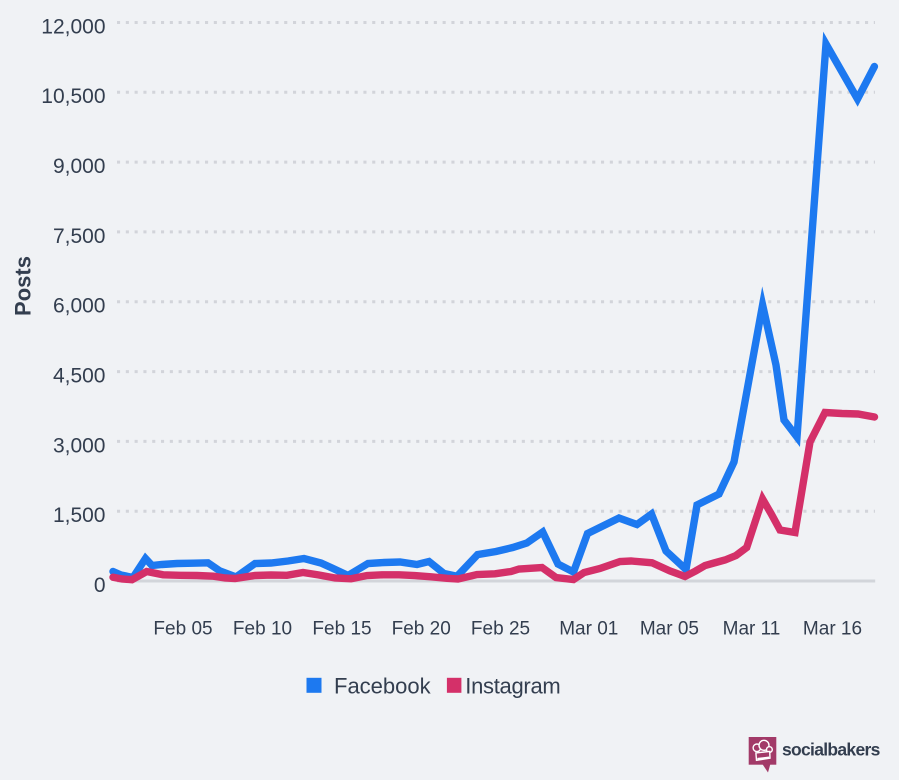  What do you see at coordinates (341, 628) in the screenshot?
I see `svg-text: Feb 15` at bounding box center [341, 628].